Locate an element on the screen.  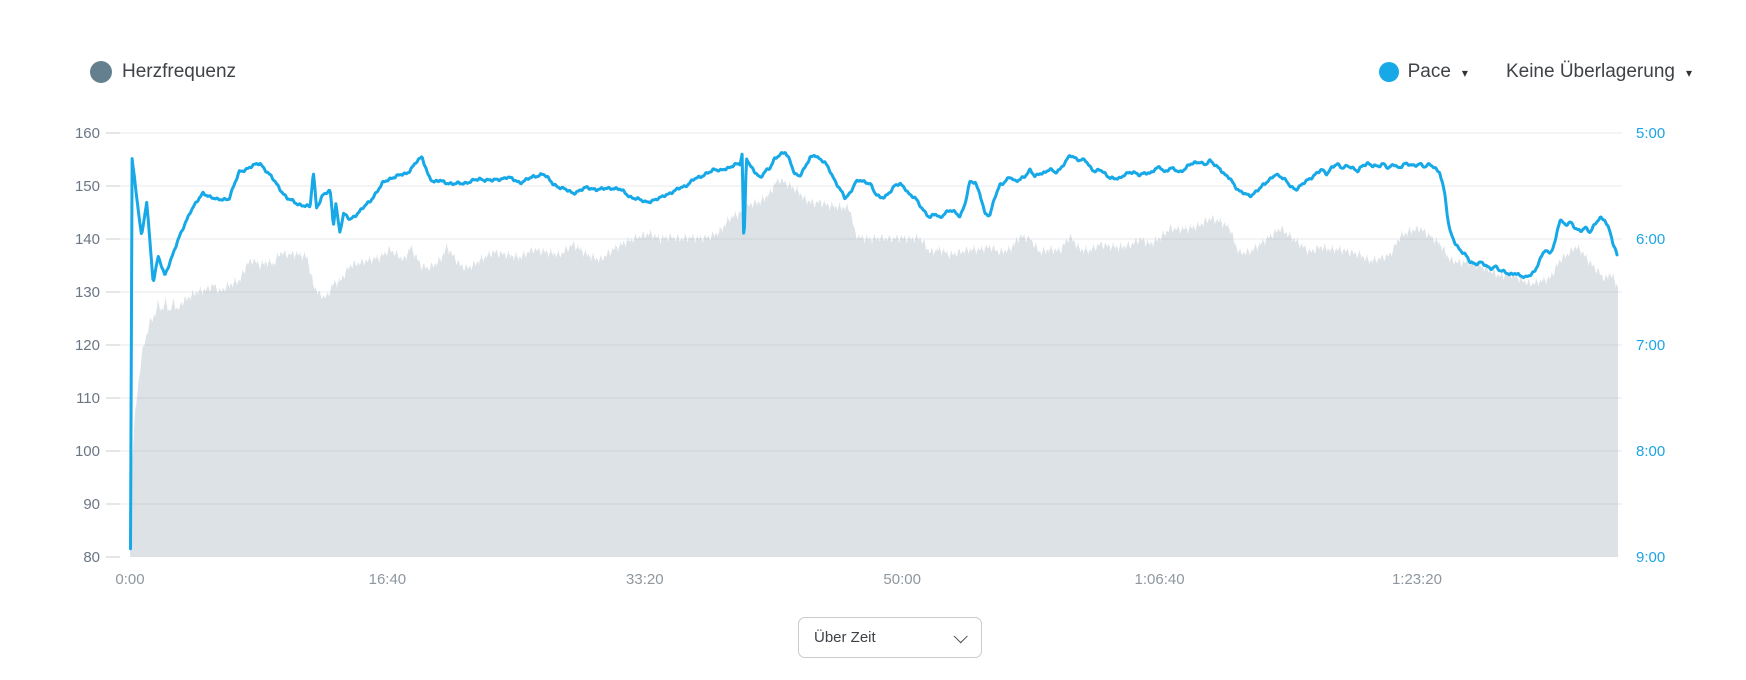
x-axis-label: 0:00 is located at coordinates (129, 579).